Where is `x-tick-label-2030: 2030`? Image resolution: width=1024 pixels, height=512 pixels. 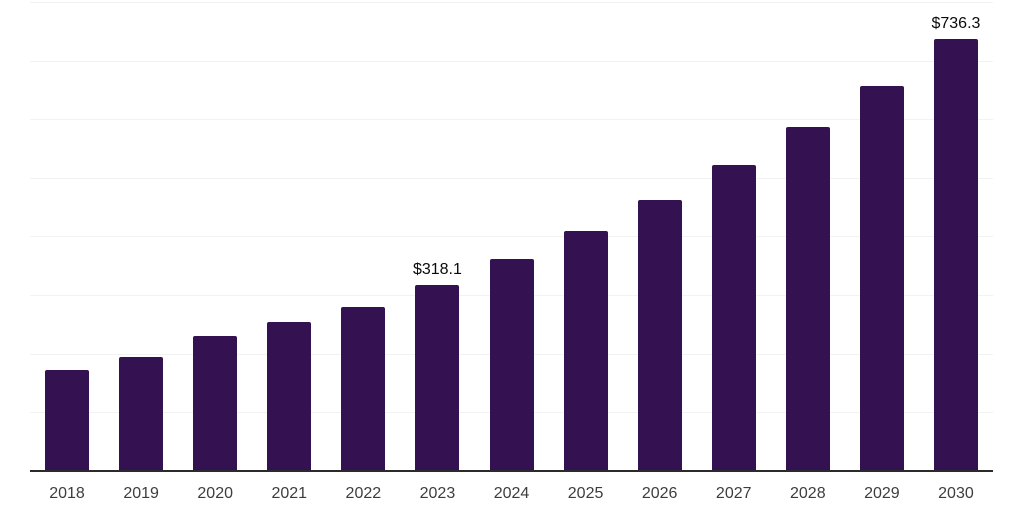
x-tick-label-2030: 2030 is located at coordinates (956, 493).